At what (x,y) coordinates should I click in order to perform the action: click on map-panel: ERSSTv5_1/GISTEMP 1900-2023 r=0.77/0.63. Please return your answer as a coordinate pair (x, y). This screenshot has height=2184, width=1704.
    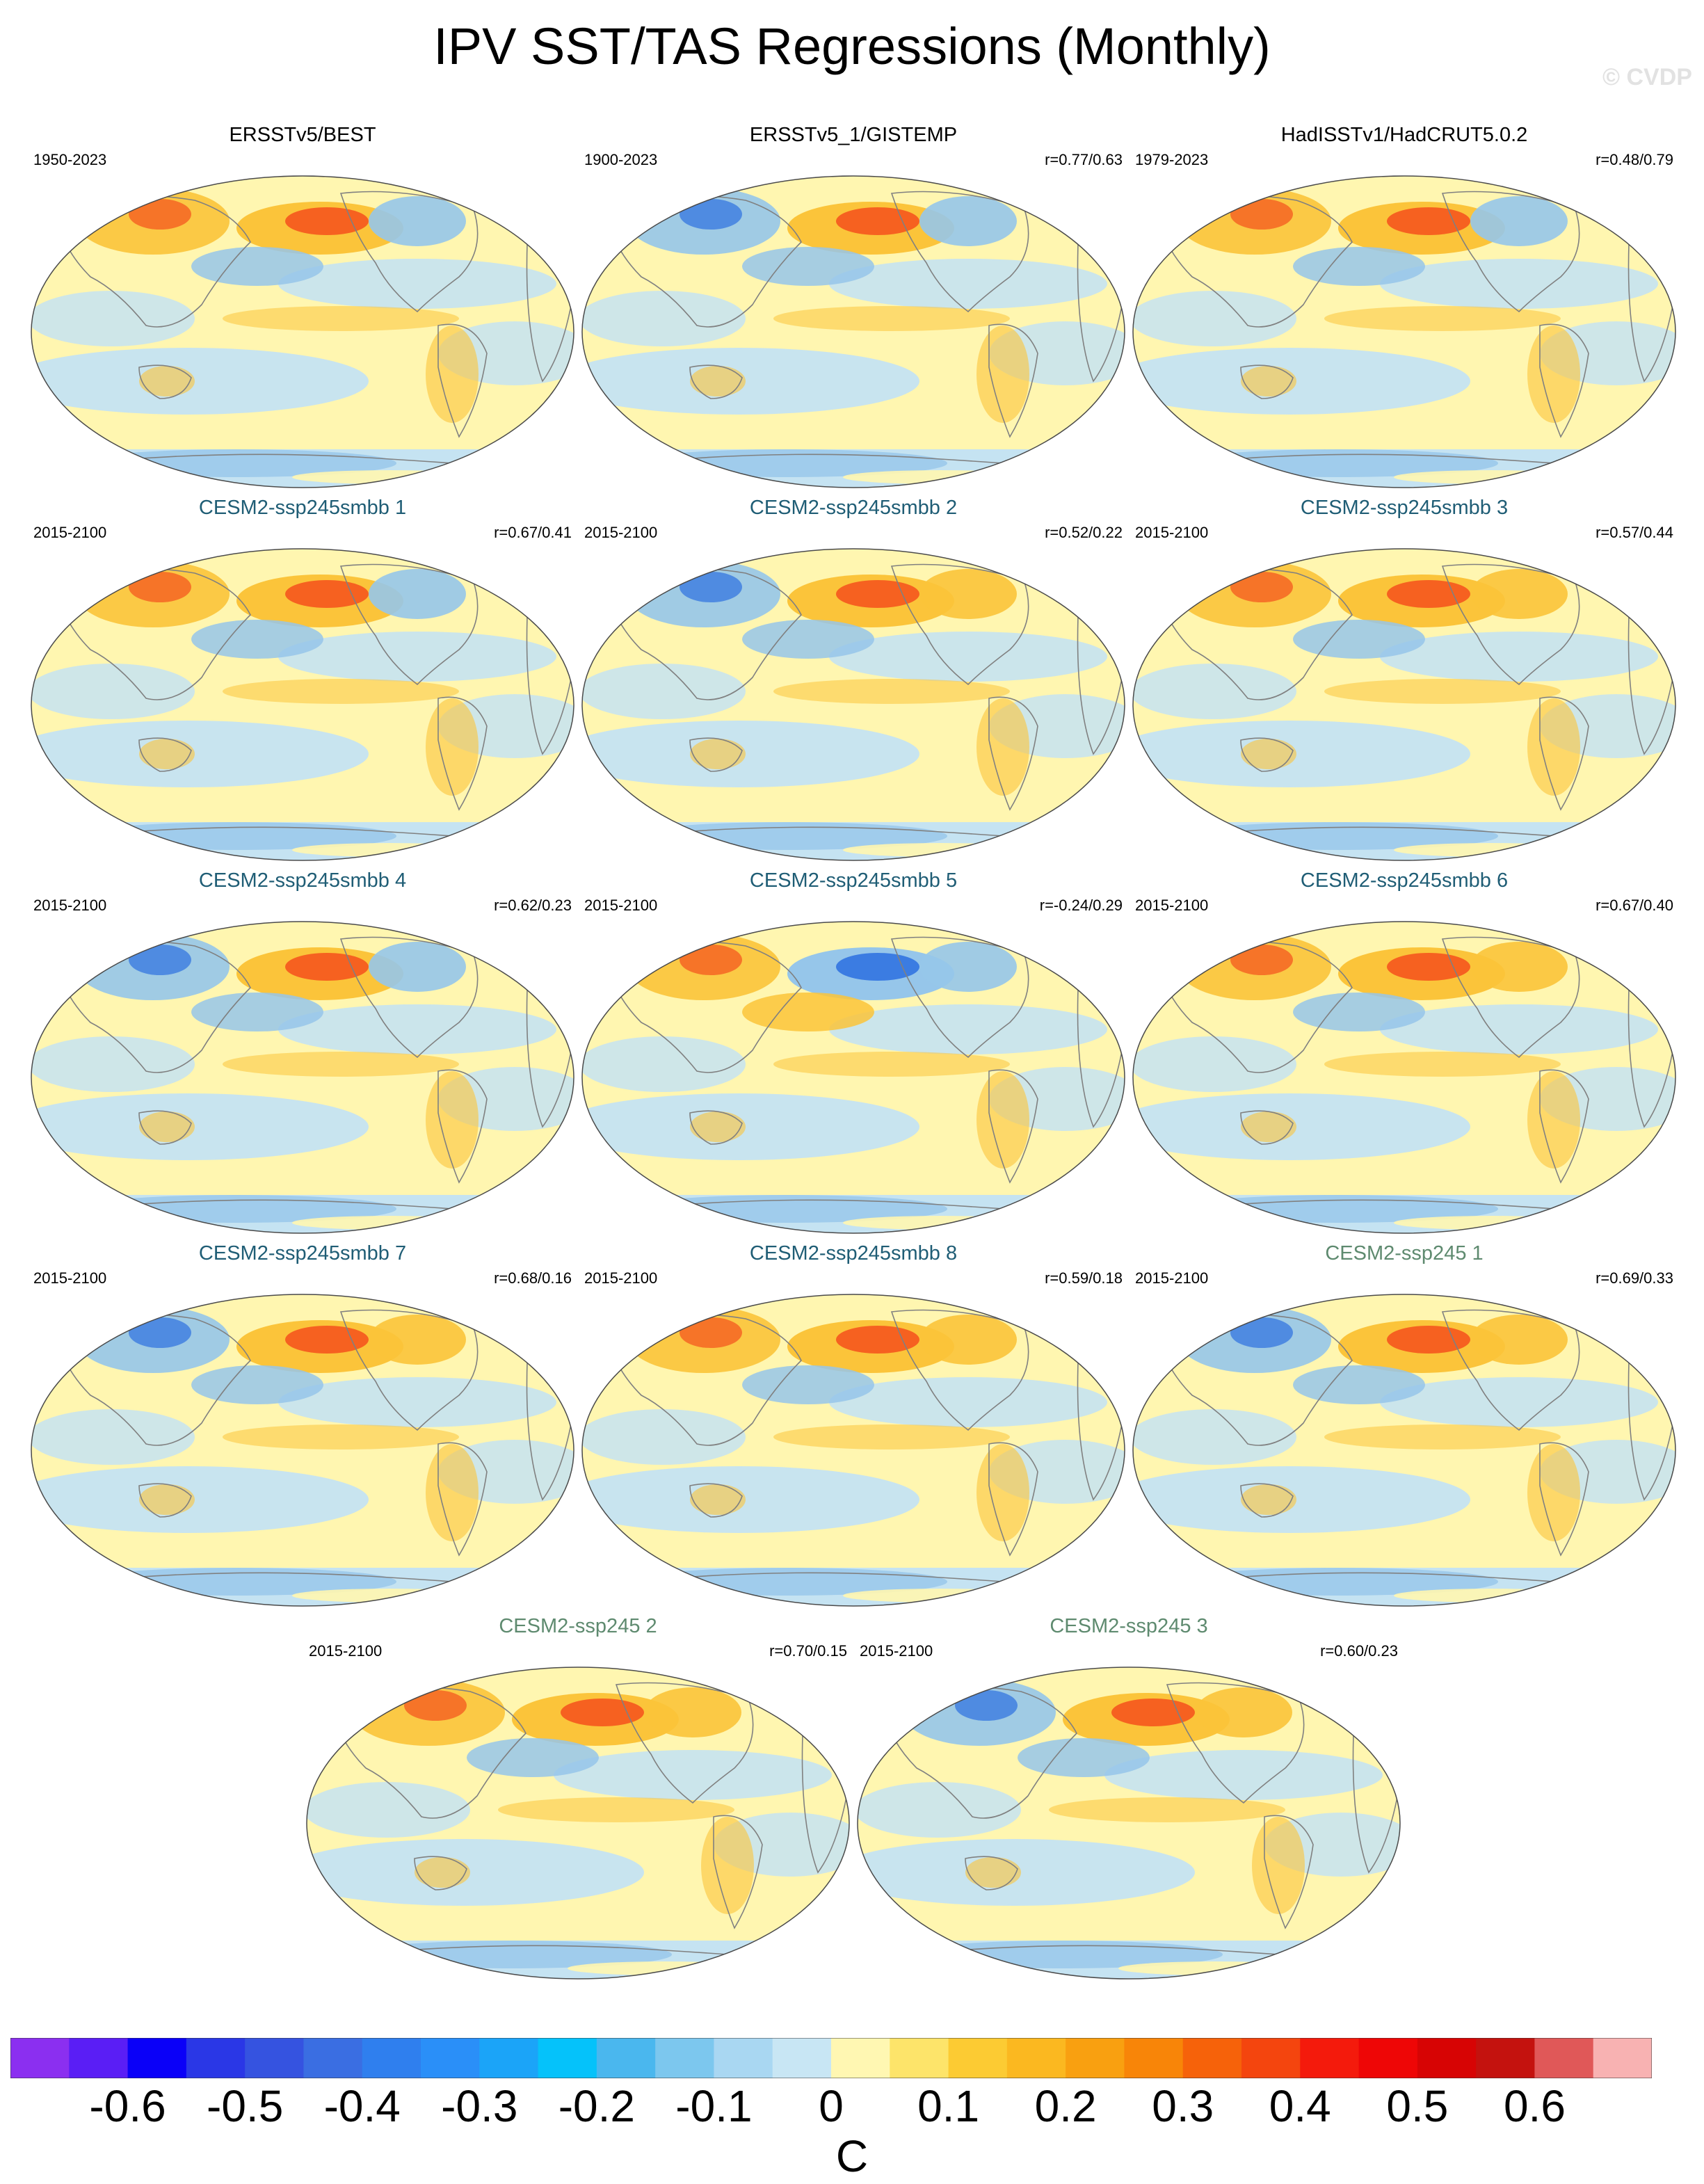
    Looking at the image, I should click on (853, 306).